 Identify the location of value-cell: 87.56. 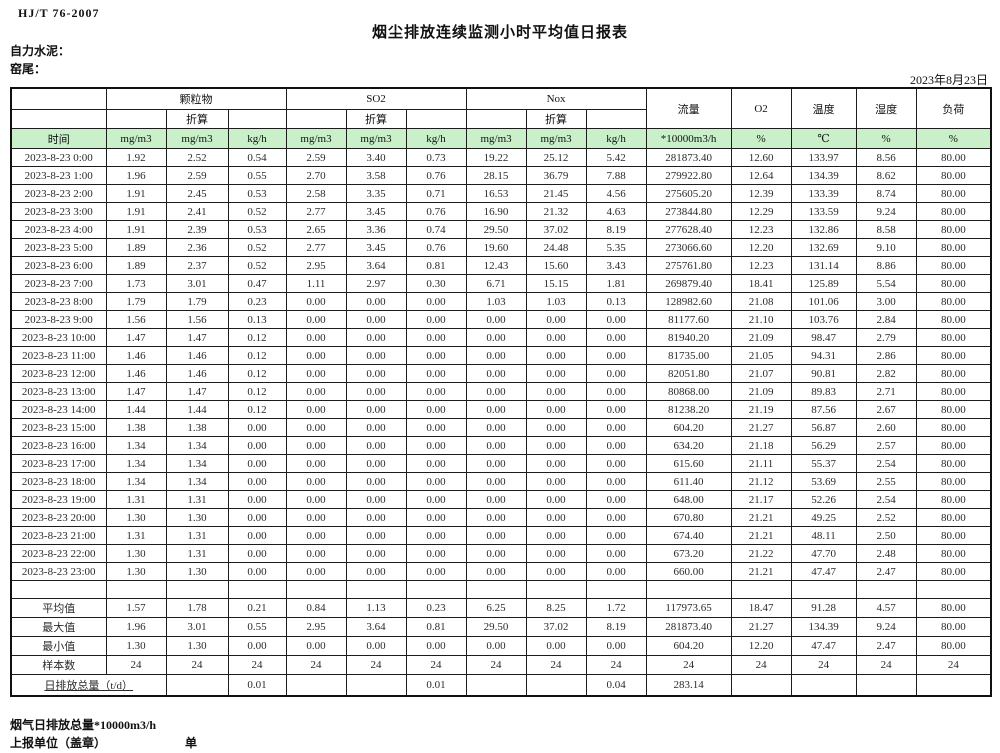
(823, 409).